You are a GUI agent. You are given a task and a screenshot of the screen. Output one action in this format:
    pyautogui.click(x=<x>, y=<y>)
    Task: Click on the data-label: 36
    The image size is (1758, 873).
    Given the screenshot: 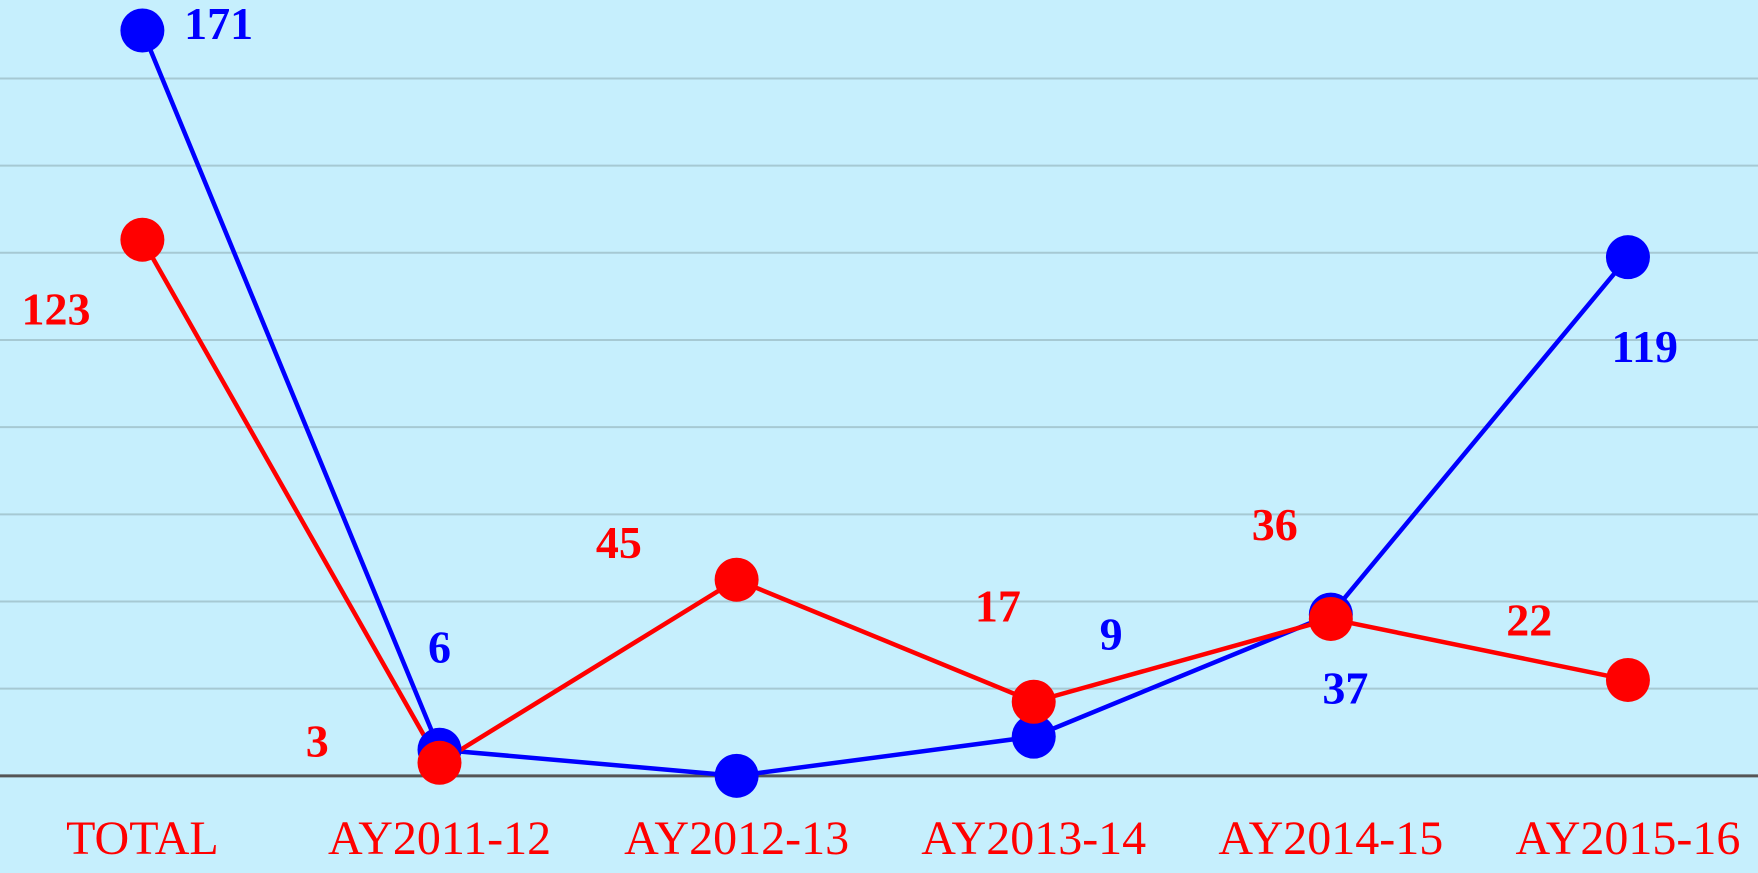 What is the action you would take?
    pyautogui.click(x=1275, y=524)
    